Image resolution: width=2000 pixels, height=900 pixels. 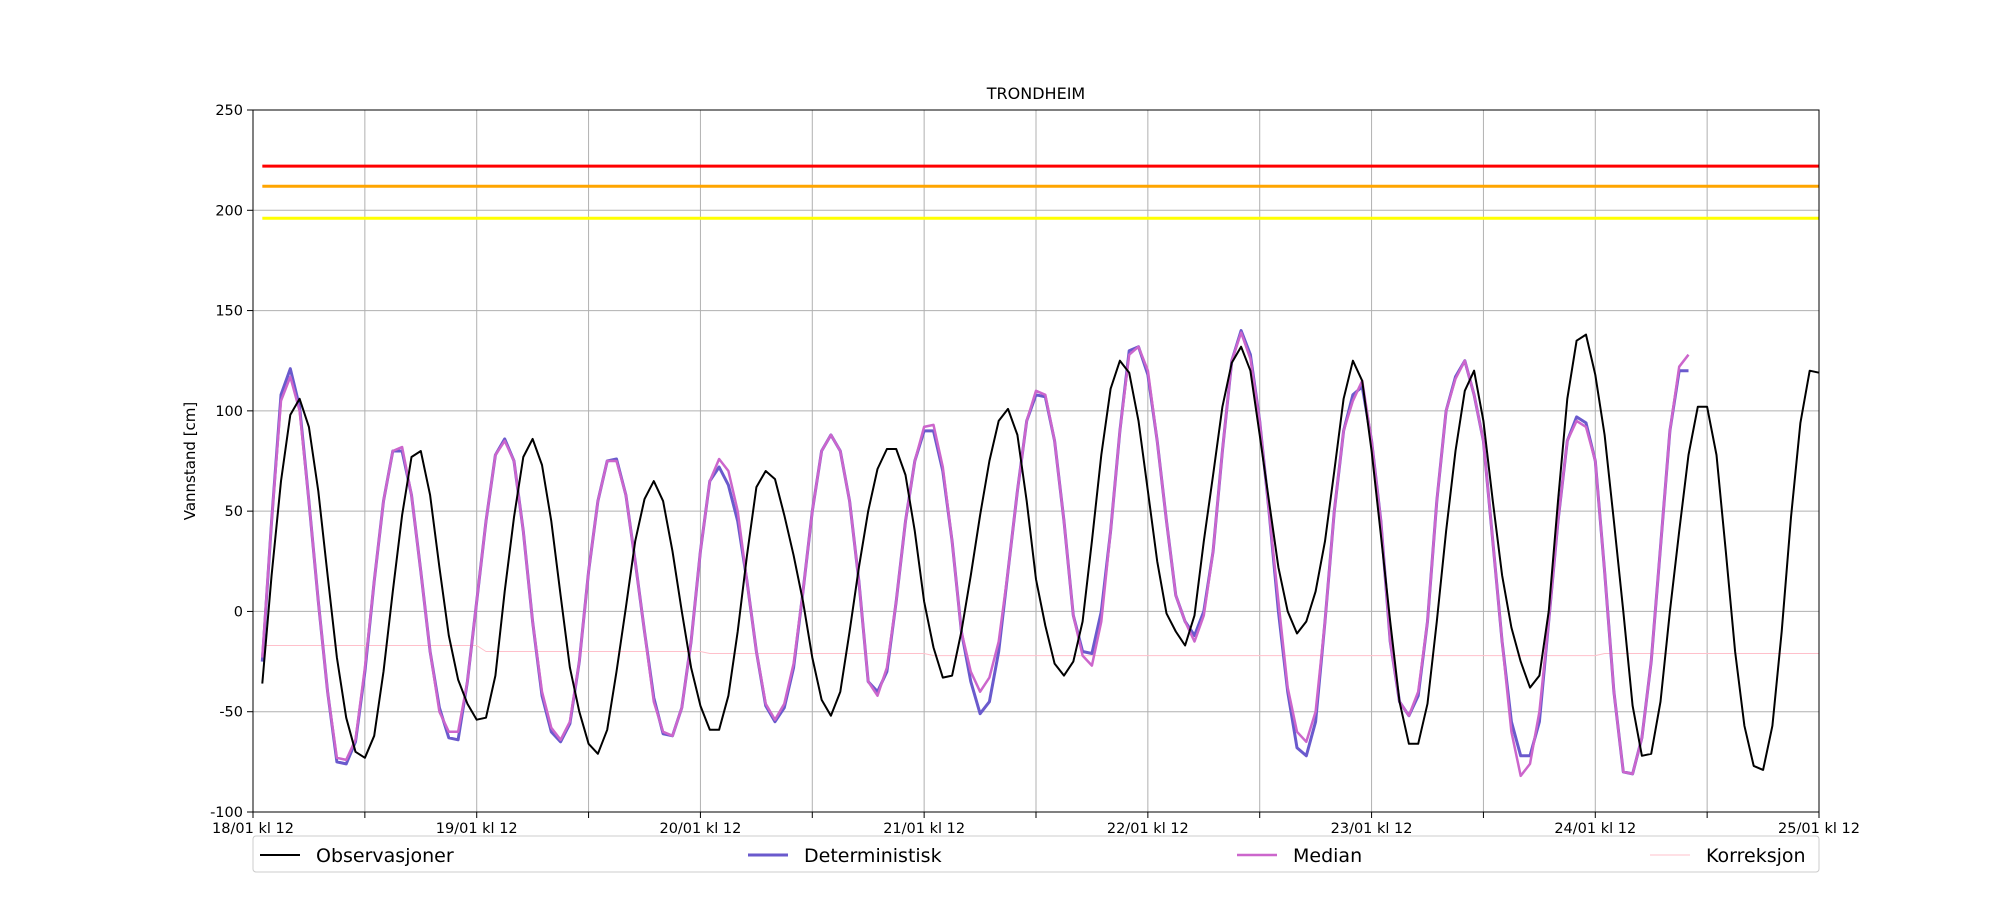 I want to click on y-axis: -100 -50 0 50 100 150 200 250, so click(x=231, y=462).